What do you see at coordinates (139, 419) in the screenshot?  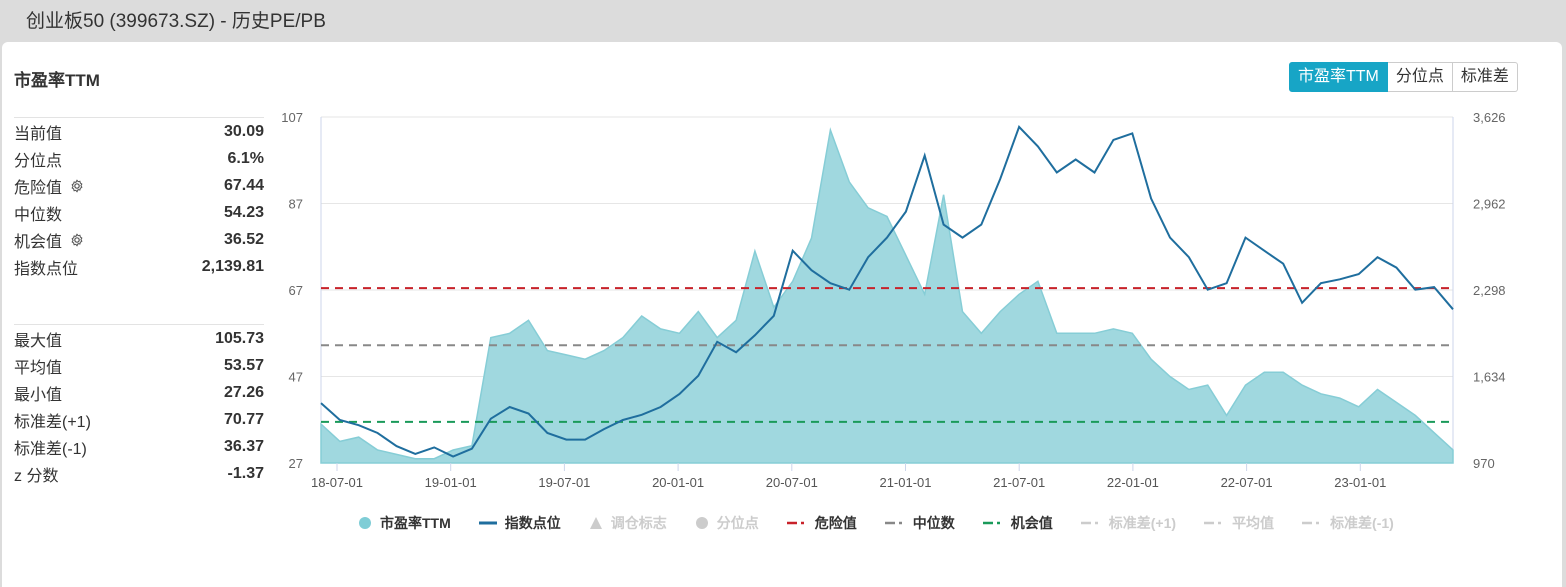 I see `stat-row-std-plus: 标准差(+1) 70.77` at bounding box center [139, 419].